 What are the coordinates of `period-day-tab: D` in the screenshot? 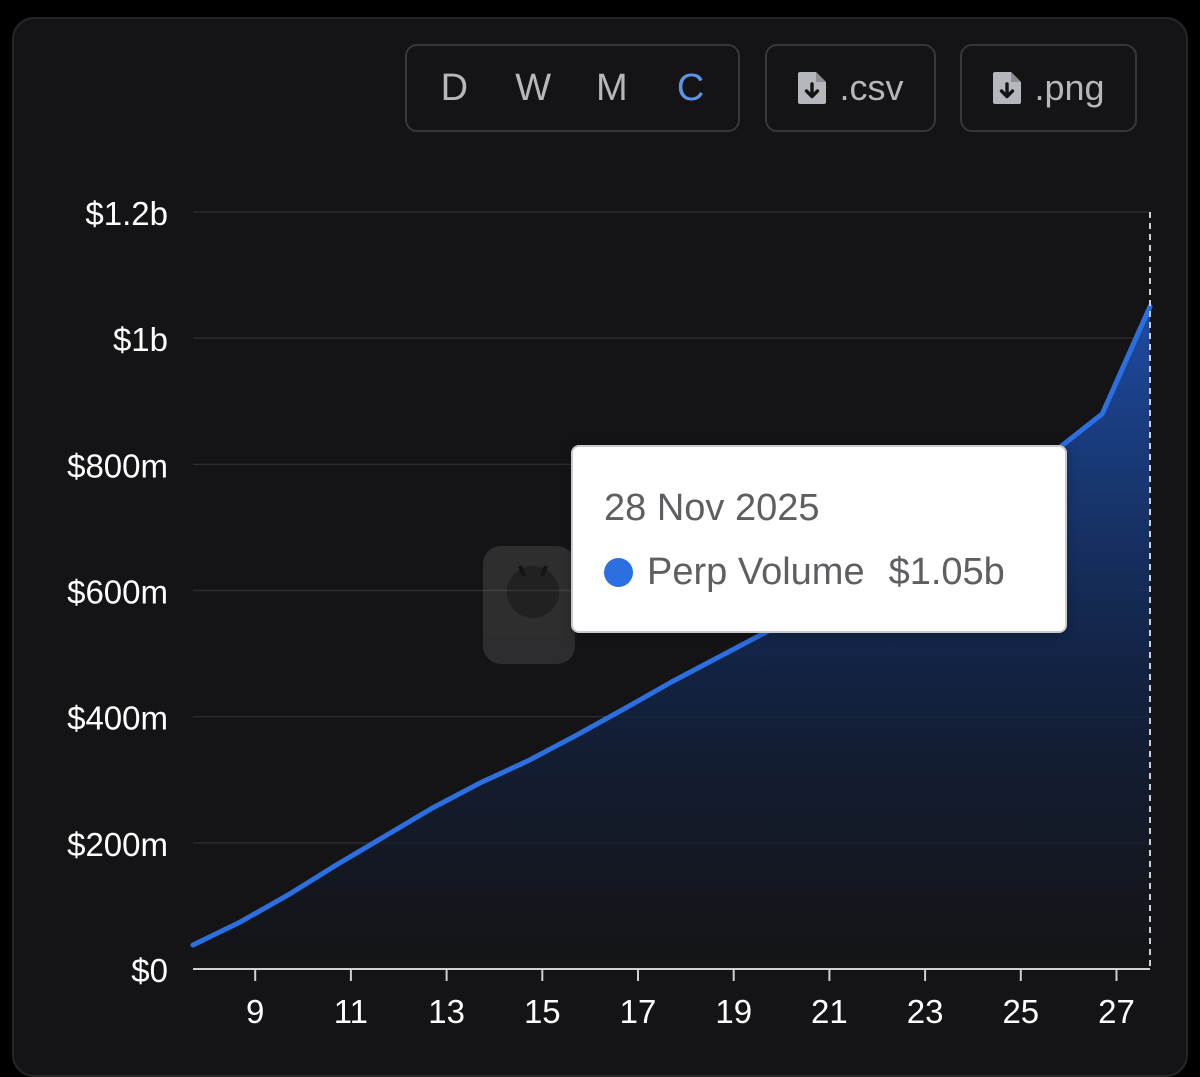 It's located at (454, 87).